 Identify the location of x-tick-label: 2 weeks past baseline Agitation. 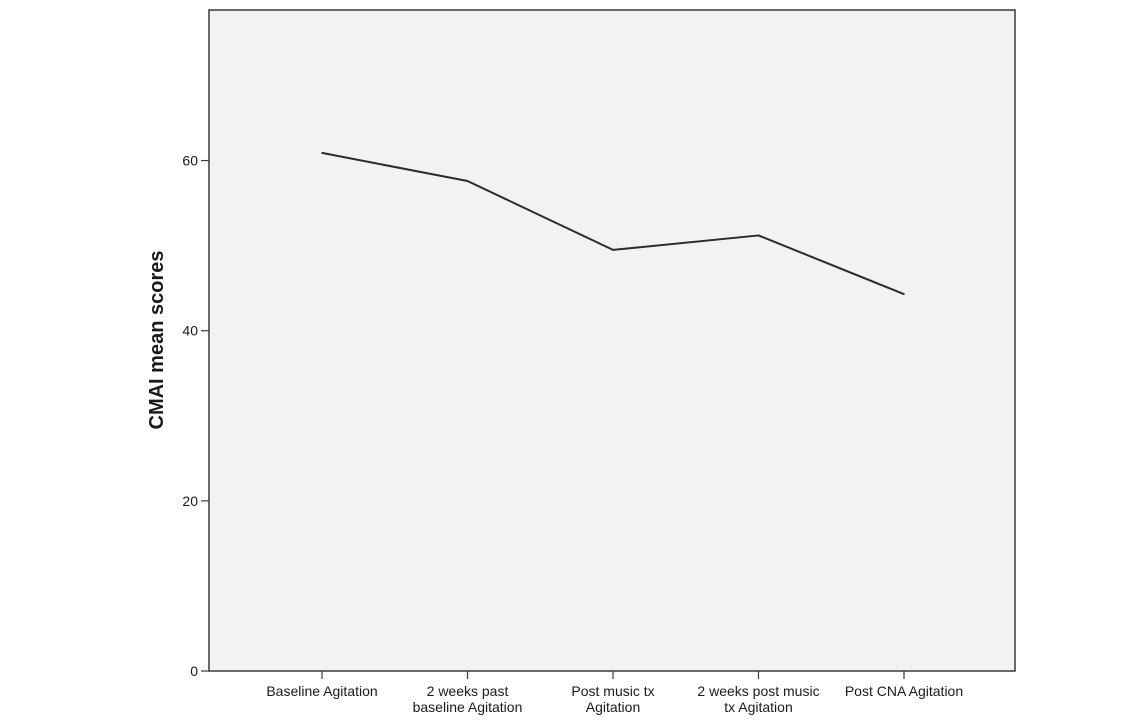
(468, 699).